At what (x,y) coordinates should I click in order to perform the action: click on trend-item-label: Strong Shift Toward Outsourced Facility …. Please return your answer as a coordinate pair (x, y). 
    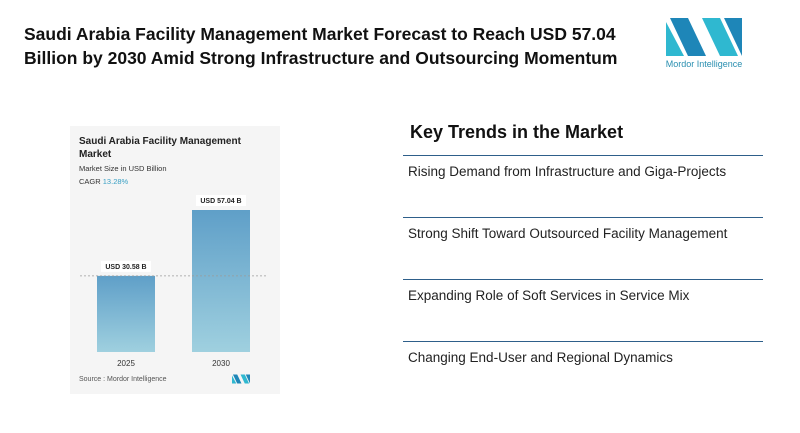
    Looking at the image, I should click on (568, 233).